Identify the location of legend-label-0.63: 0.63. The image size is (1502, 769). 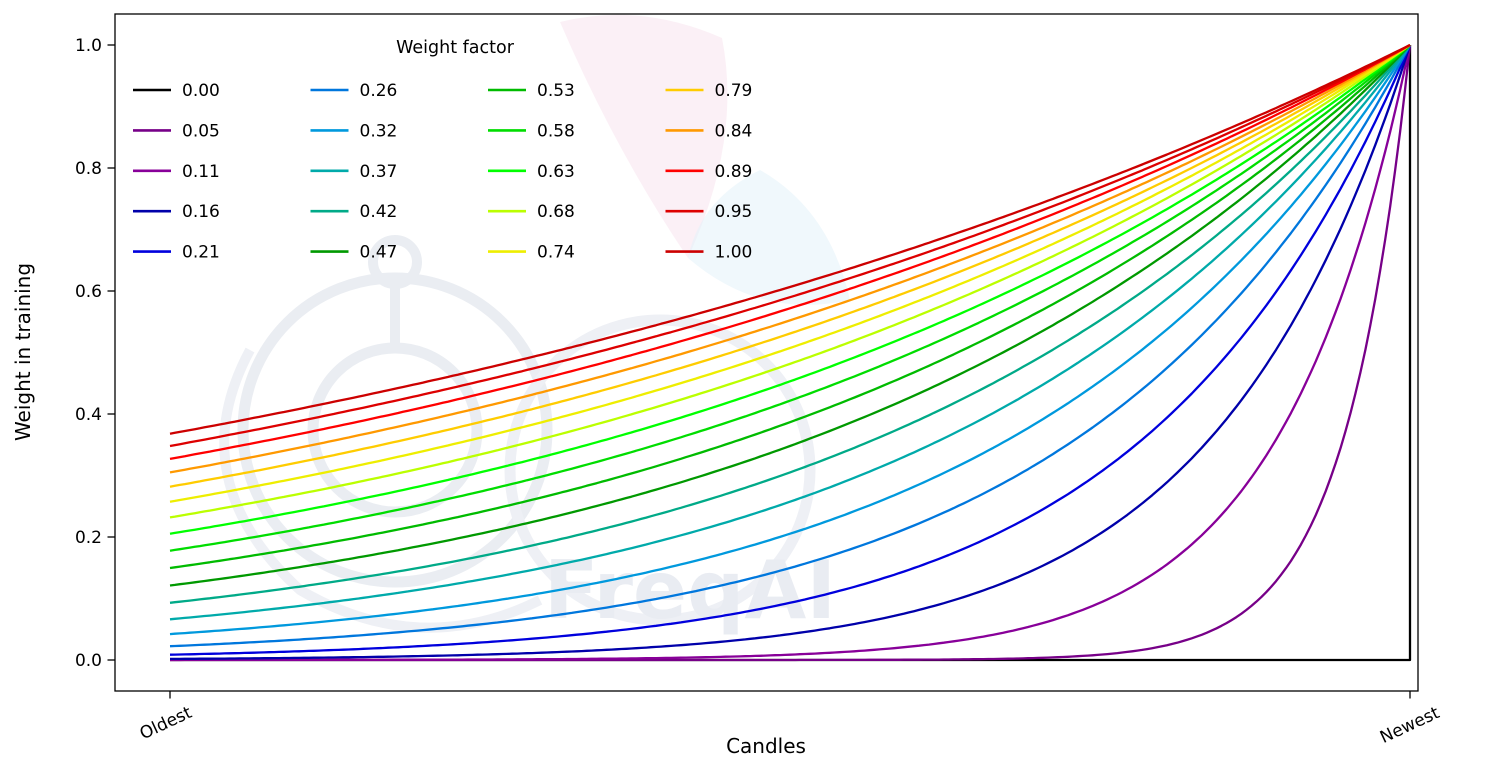
(556, 172).